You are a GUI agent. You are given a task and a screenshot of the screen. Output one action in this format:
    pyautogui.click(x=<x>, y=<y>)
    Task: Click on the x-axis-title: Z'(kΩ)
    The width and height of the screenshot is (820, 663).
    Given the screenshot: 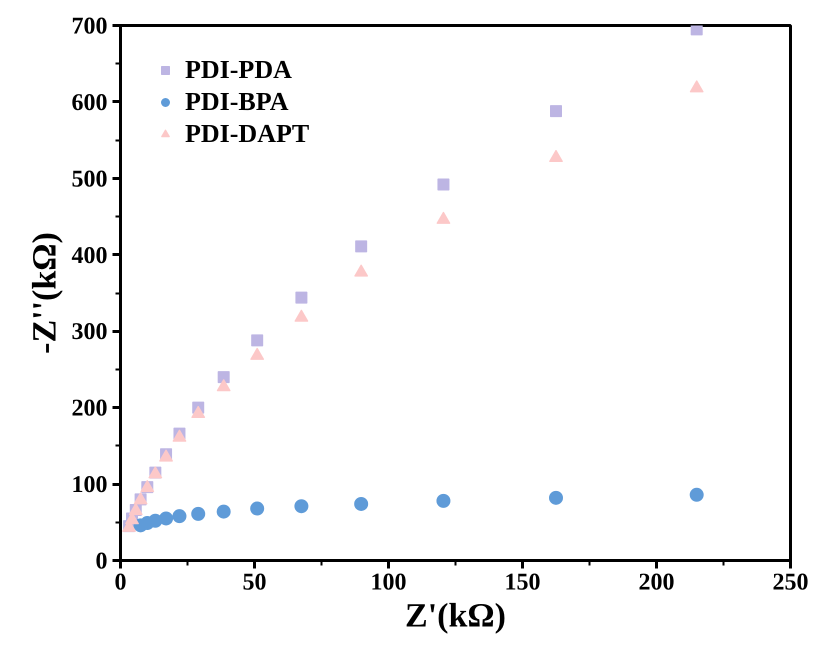 What is the action you would take?
    pyautogui.click(x=455, y=616)
    